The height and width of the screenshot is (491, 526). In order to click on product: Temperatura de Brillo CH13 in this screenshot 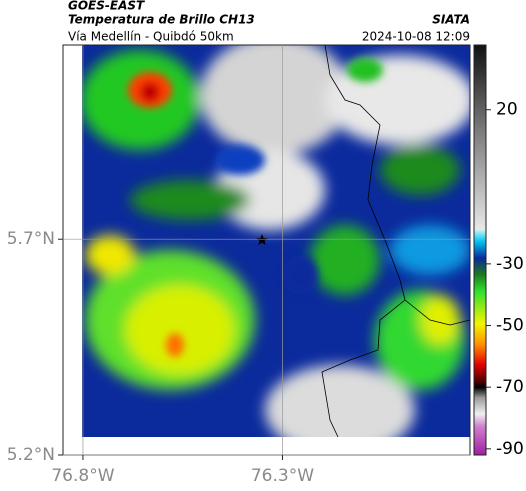, I will do `click(161, 20)`.